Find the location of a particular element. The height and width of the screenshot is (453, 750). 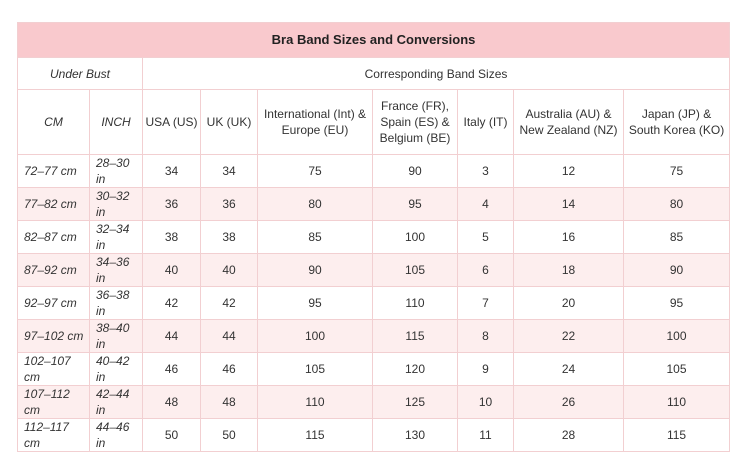

under-bust-header: Under Bust is located at coordinates (80, 73).